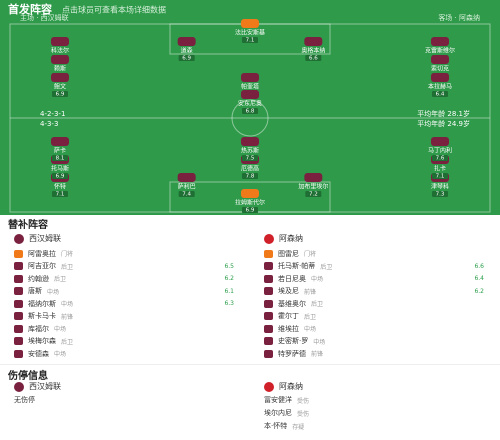 The width and height of the screenshot is (500, 440). Describe the element at coordinates (60, 95) in the screenshot. I see `player-rating: 6.9` at that location.